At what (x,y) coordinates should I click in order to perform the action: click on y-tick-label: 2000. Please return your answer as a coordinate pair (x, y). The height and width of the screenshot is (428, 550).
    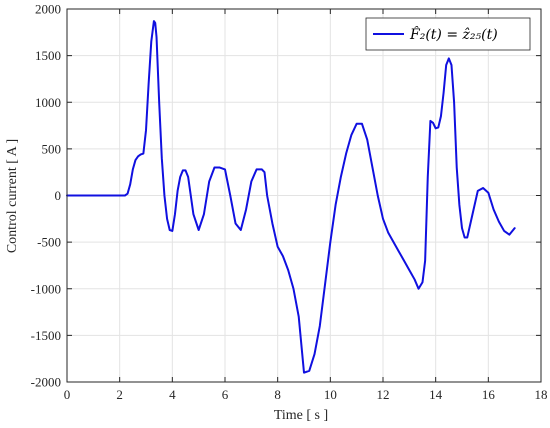
    Looking at the image, I should click on (48, 9).